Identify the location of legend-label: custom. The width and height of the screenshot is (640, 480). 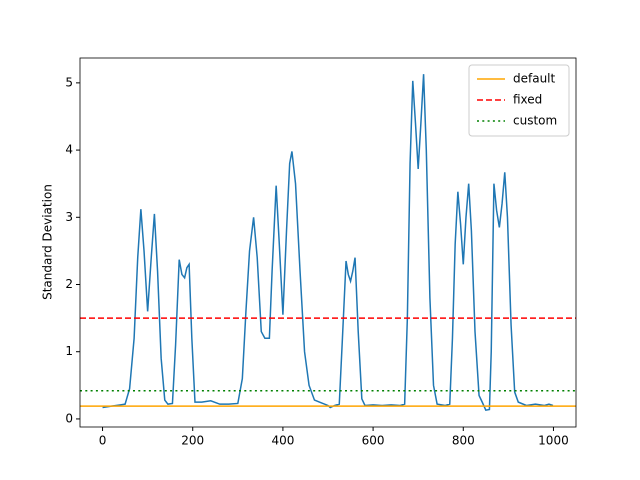
(535, 121).